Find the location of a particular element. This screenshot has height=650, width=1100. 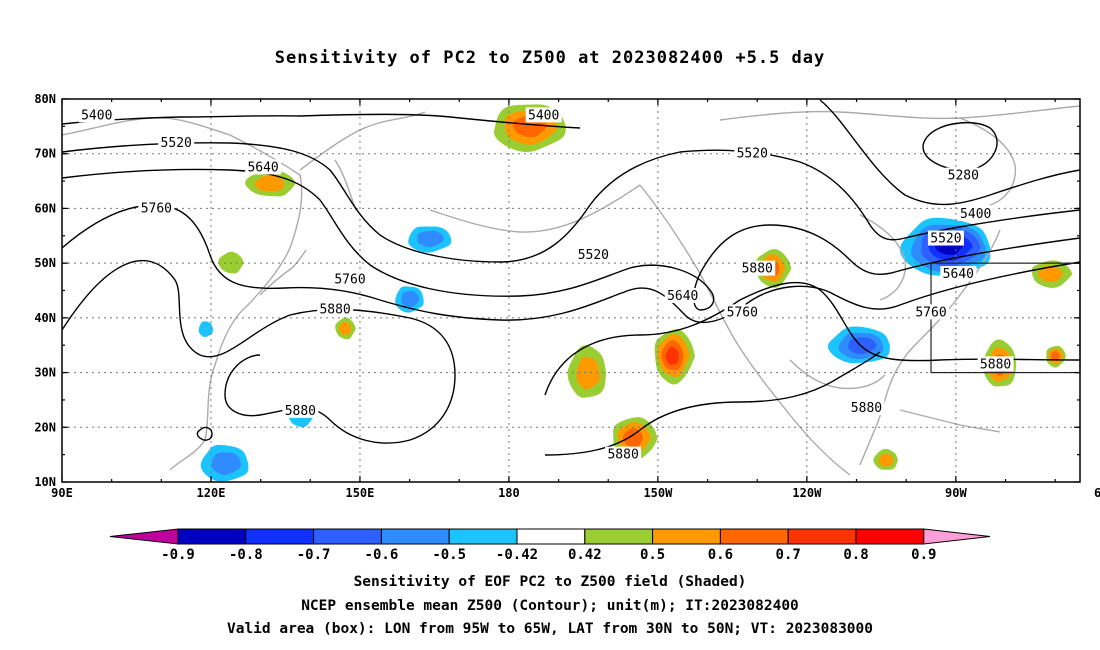

lat-tick-label: 10N is located at coordinates (45, 482).